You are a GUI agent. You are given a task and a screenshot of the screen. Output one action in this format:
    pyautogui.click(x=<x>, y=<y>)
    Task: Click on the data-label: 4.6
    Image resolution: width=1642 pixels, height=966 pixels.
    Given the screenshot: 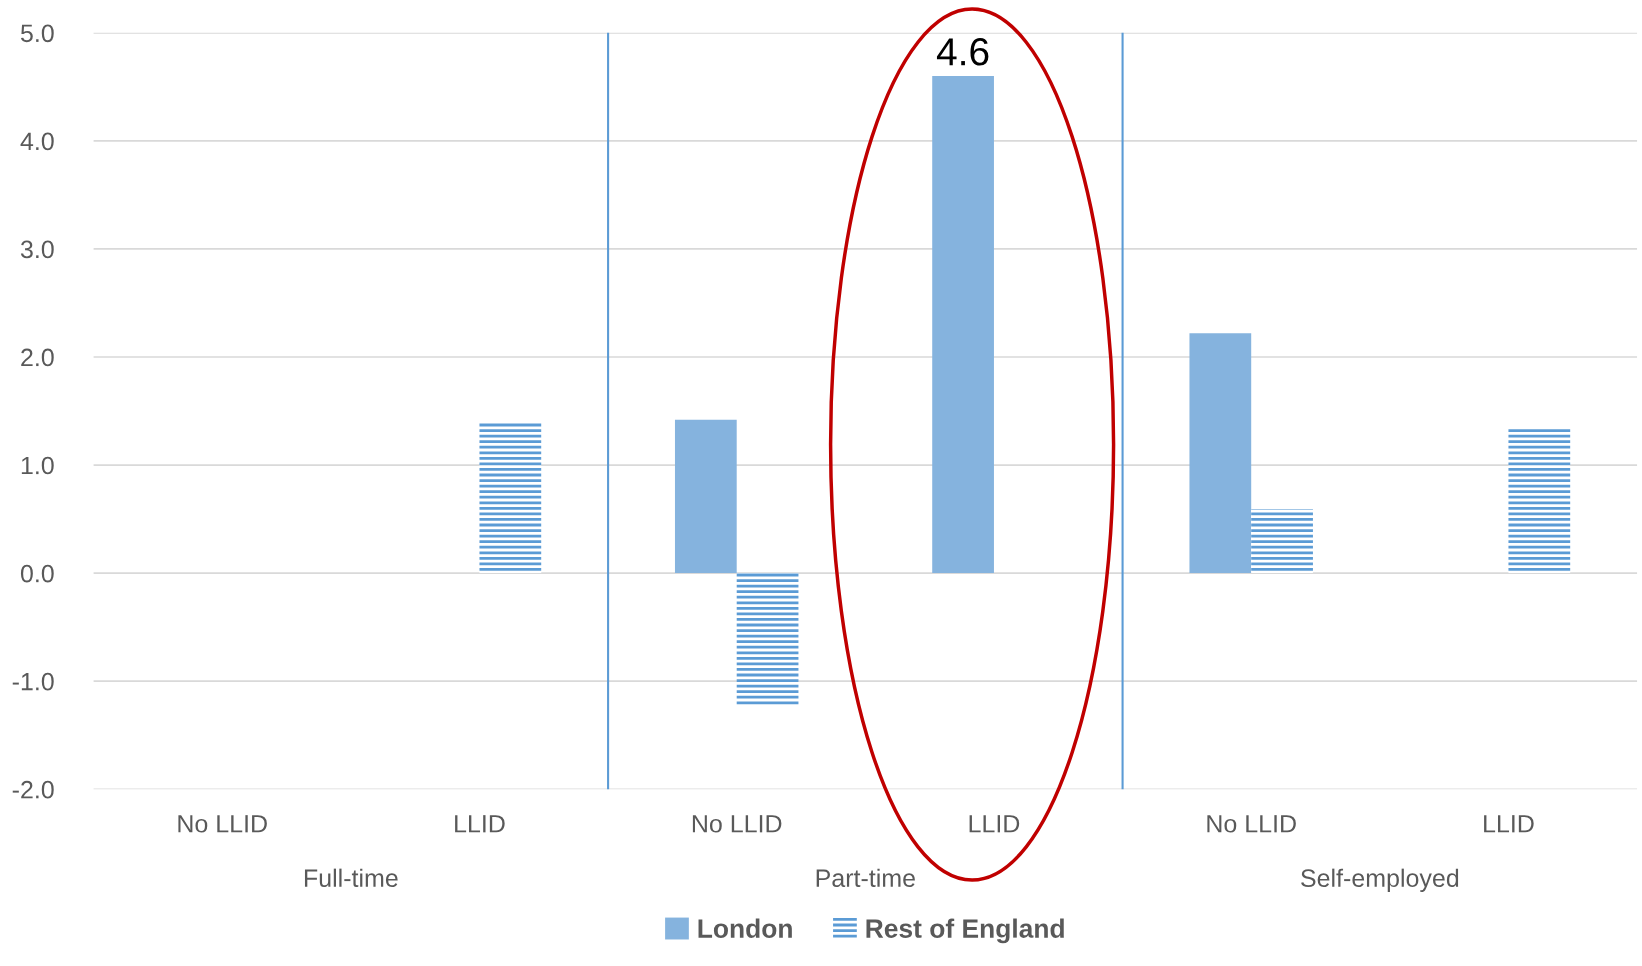 What is the action you would take?
    pyautogui.click(x=962, y=52)
    